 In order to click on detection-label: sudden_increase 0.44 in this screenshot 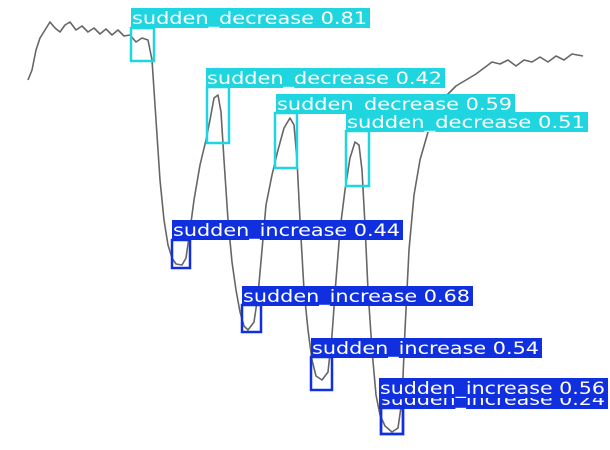, I will do `click(286, 231)`.